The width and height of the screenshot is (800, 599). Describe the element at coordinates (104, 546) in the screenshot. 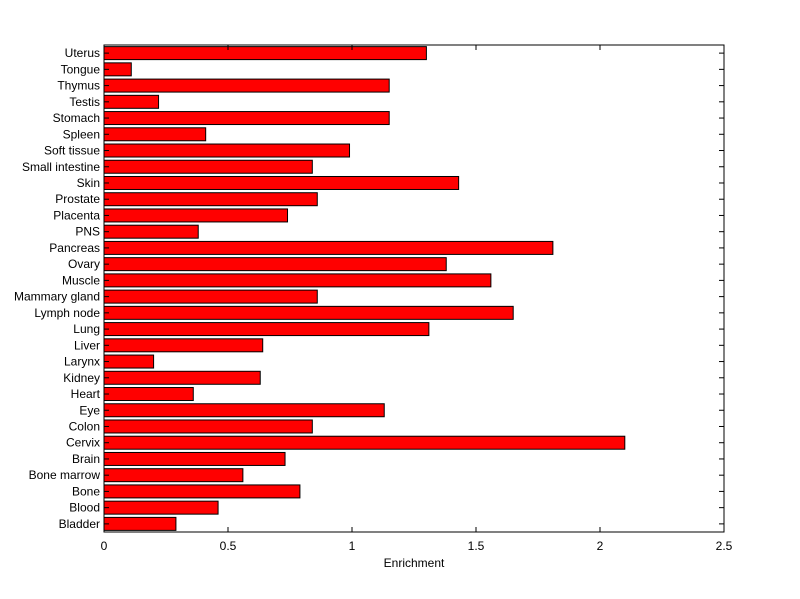

I see `x-tick-label: 0` at that location.